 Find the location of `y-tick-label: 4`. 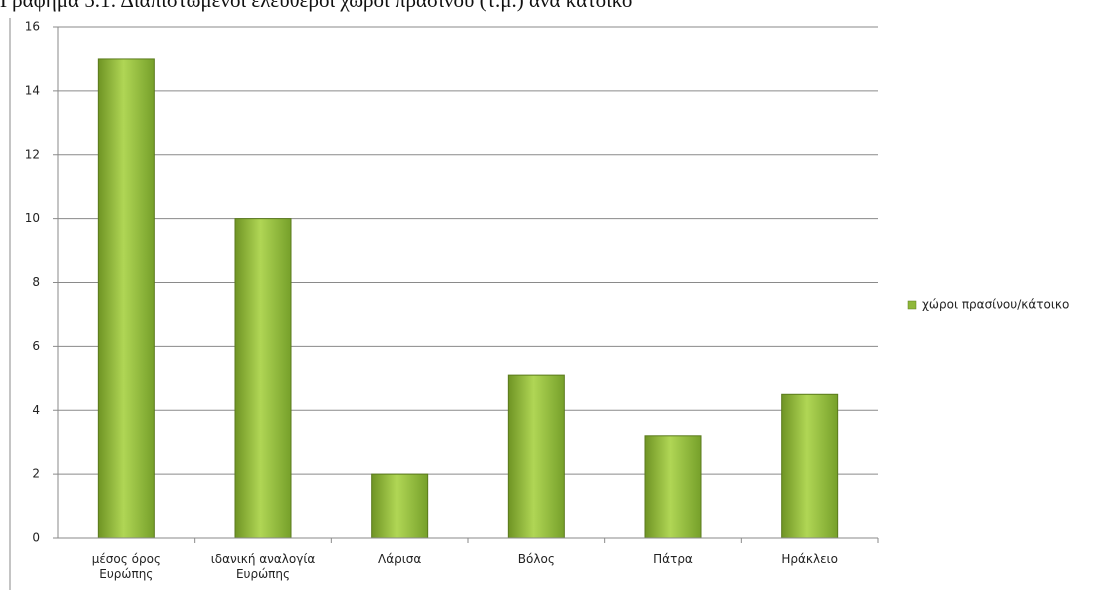

y-tick-label: 4 is located at coordinates (36, 410).